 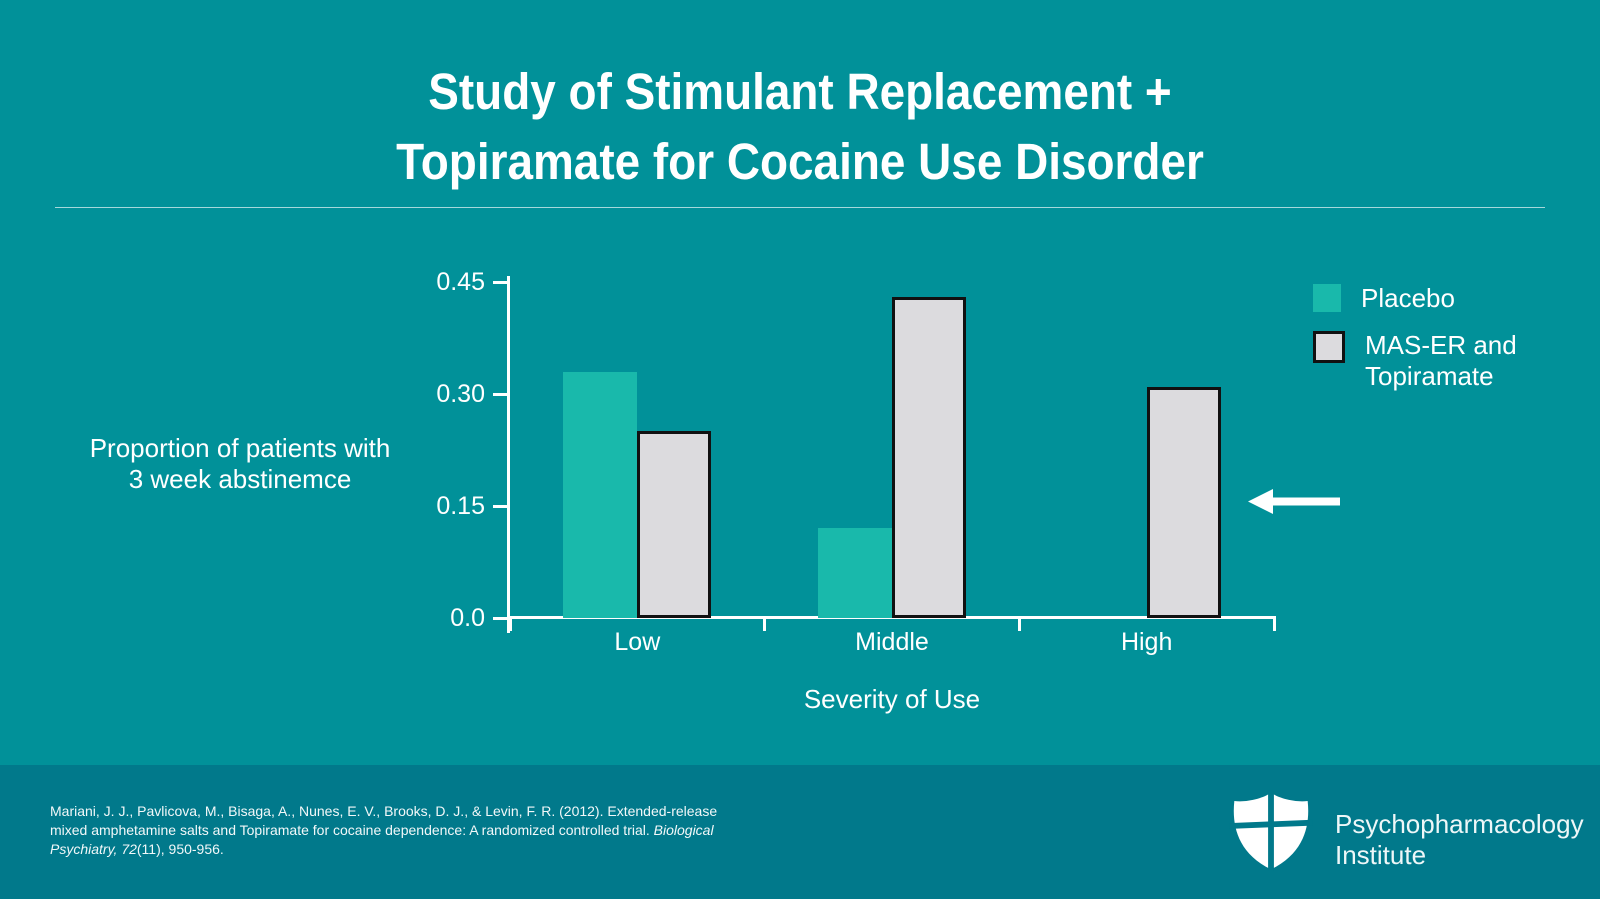 I want to click on citation-segment: Psychiatry, 72, so click(x=93, y=849).